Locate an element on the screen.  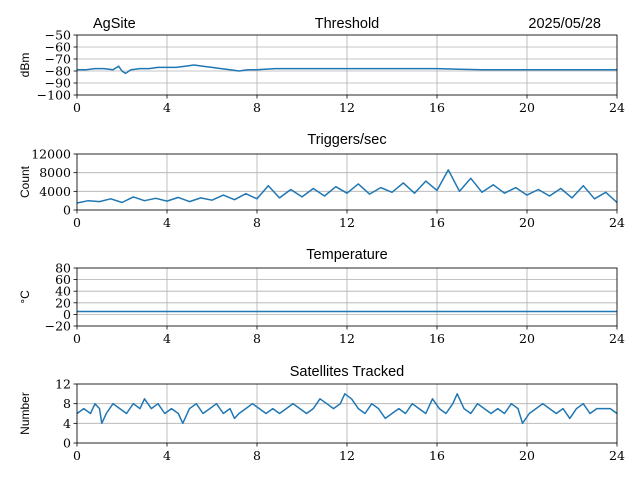
triggers-ytick-label: 12000 is located at coordinates (51, 154).